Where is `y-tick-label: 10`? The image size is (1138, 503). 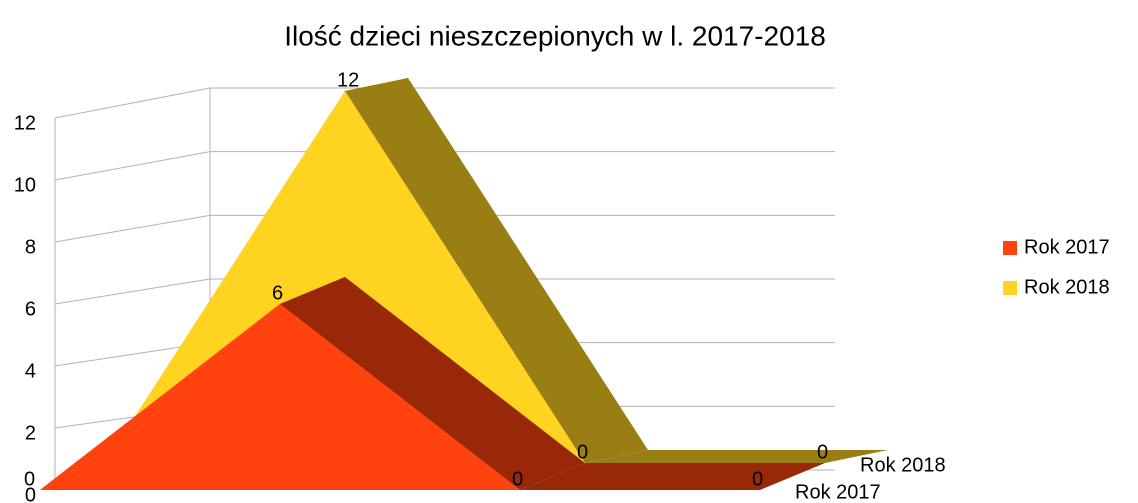 y-tick-label: 10 is located at coordinates (25, 185).